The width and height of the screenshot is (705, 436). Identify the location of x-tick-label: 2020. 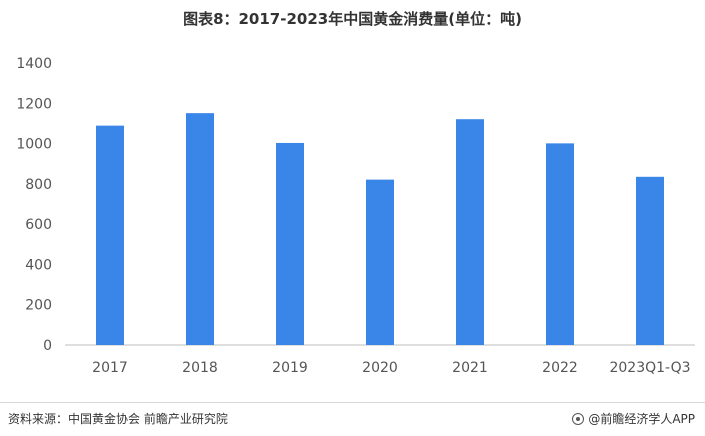
(380, 368).